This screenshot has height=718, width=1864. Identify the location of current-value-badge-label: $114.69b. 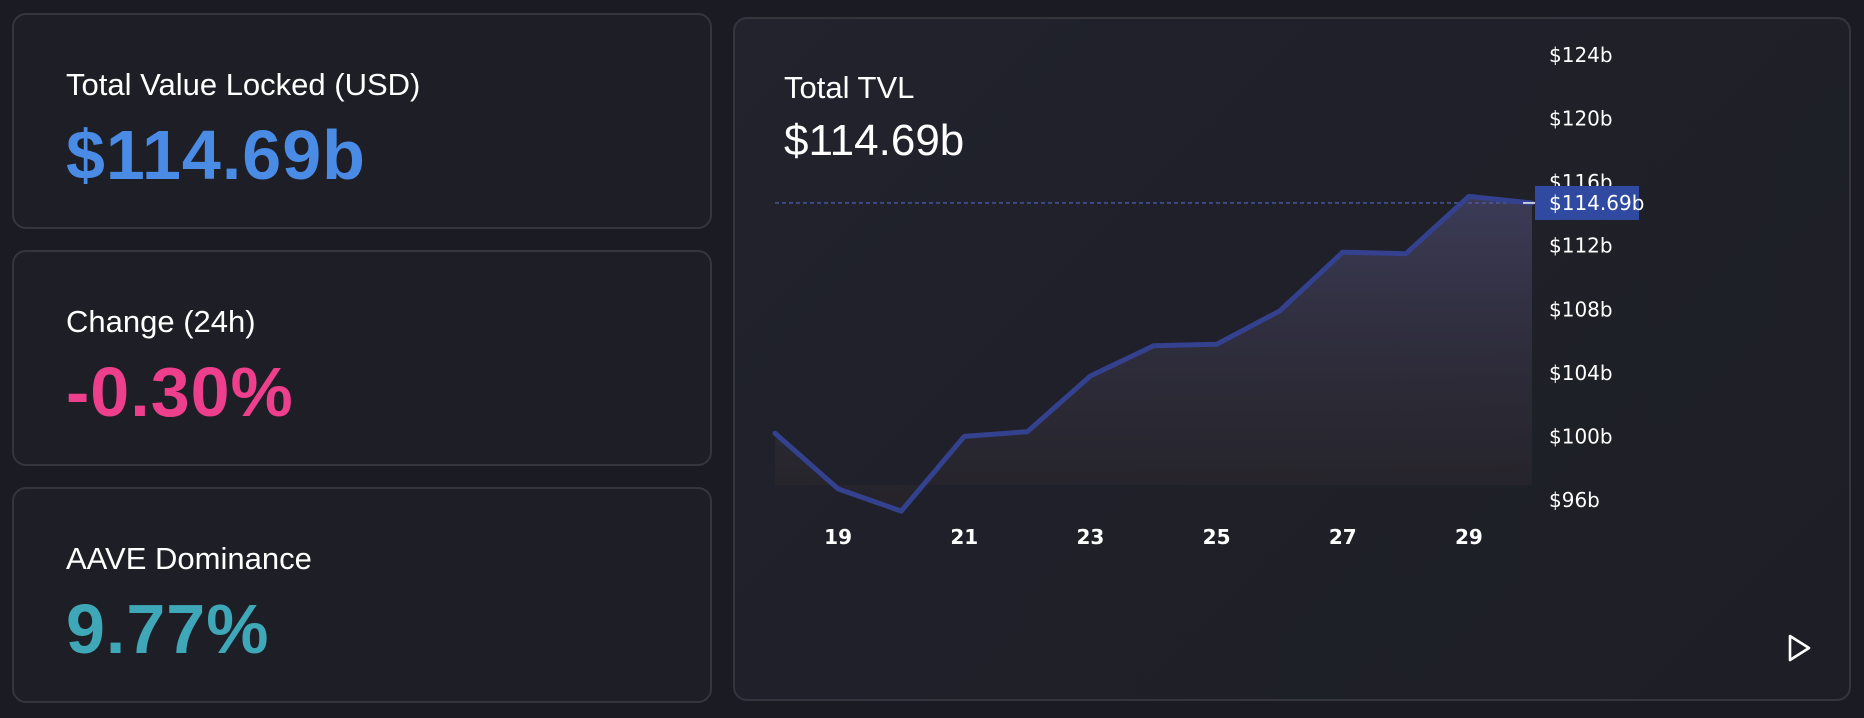
(1596, 203).